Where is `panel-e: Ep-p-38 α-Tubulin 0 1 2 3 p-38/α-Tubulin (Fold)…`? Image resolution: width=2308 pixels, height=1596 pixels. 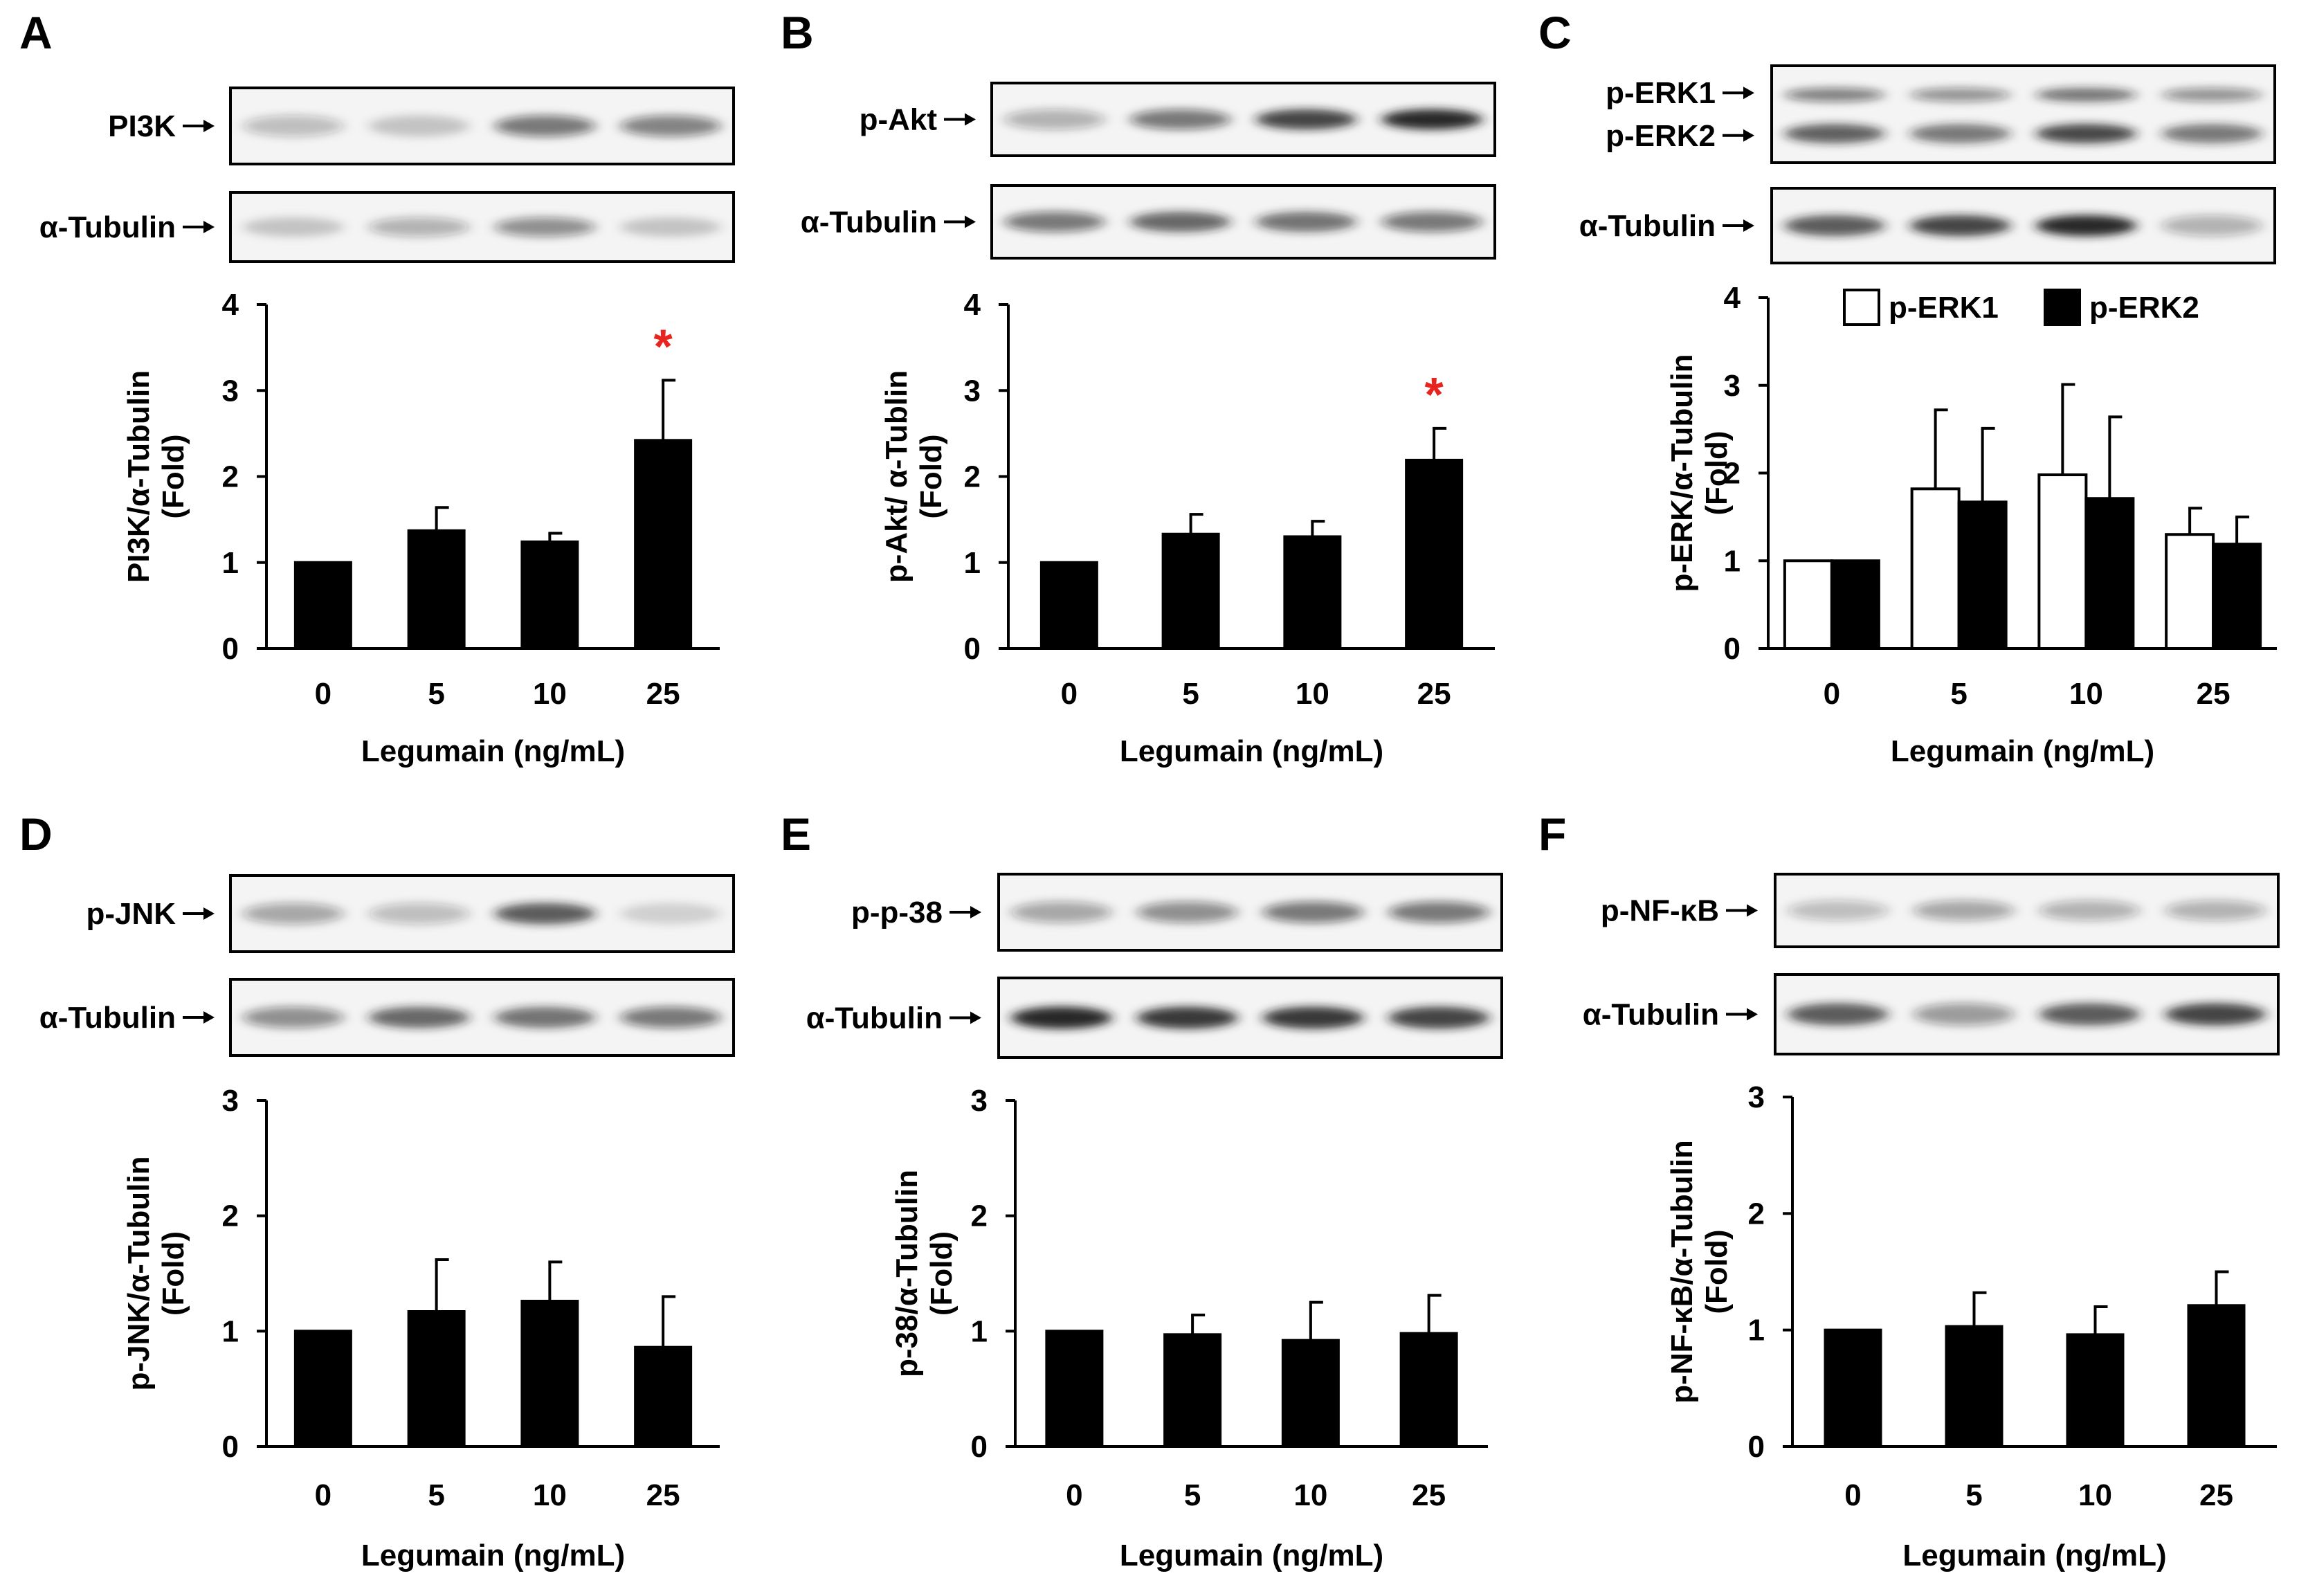
panel-e: Ep-p-38 α-Tubulin 0 1 2 3 p-38/α-Tubulin (Fold)… is located at coordinates (1142, 1190).